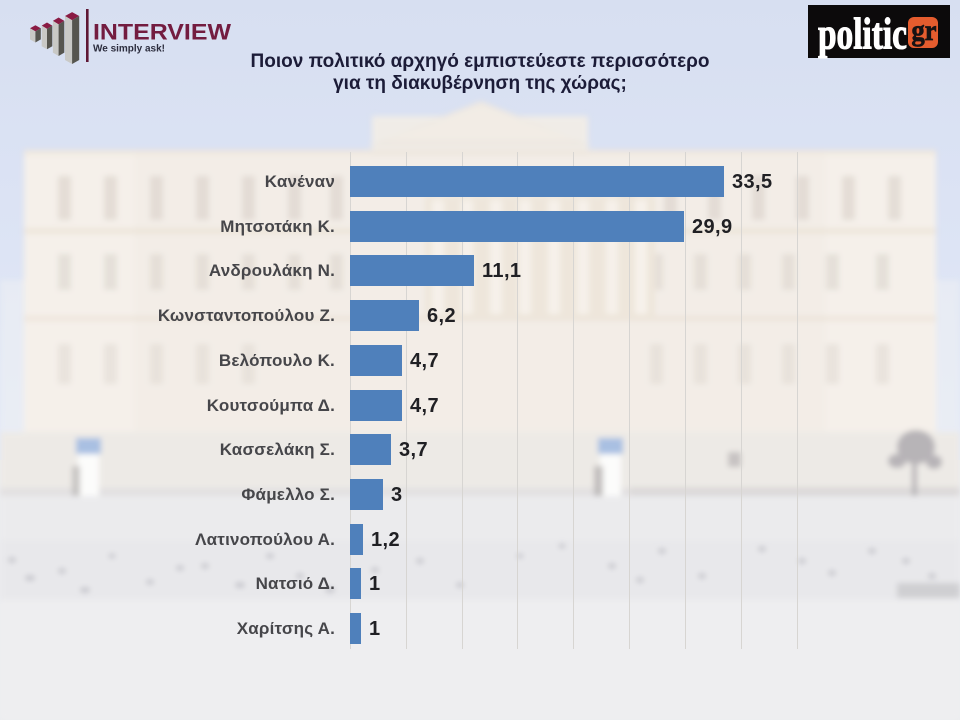 This screenshot has height=720, width=960. Describe the element at coordinates (129, 49) in the screenshot. I see `svg-text: We simply ask!` at that location.